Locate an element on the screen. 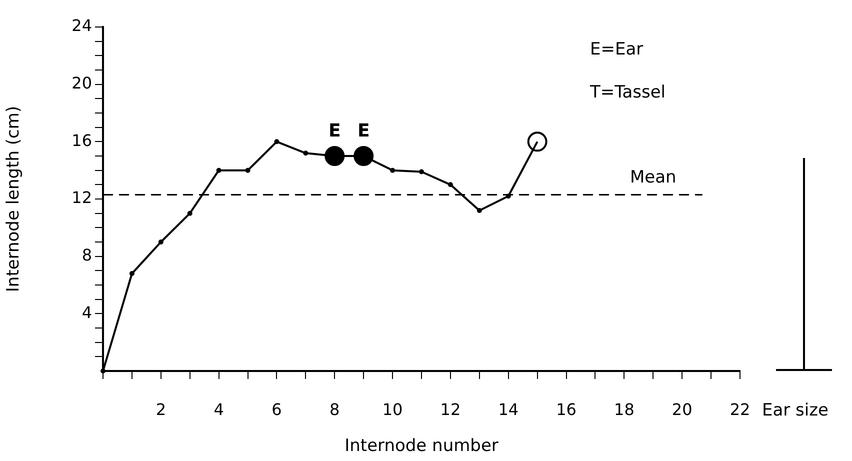 This screenshot has height=461, width=852. x-tick-label: 10 is located at coordinates (392, 409).